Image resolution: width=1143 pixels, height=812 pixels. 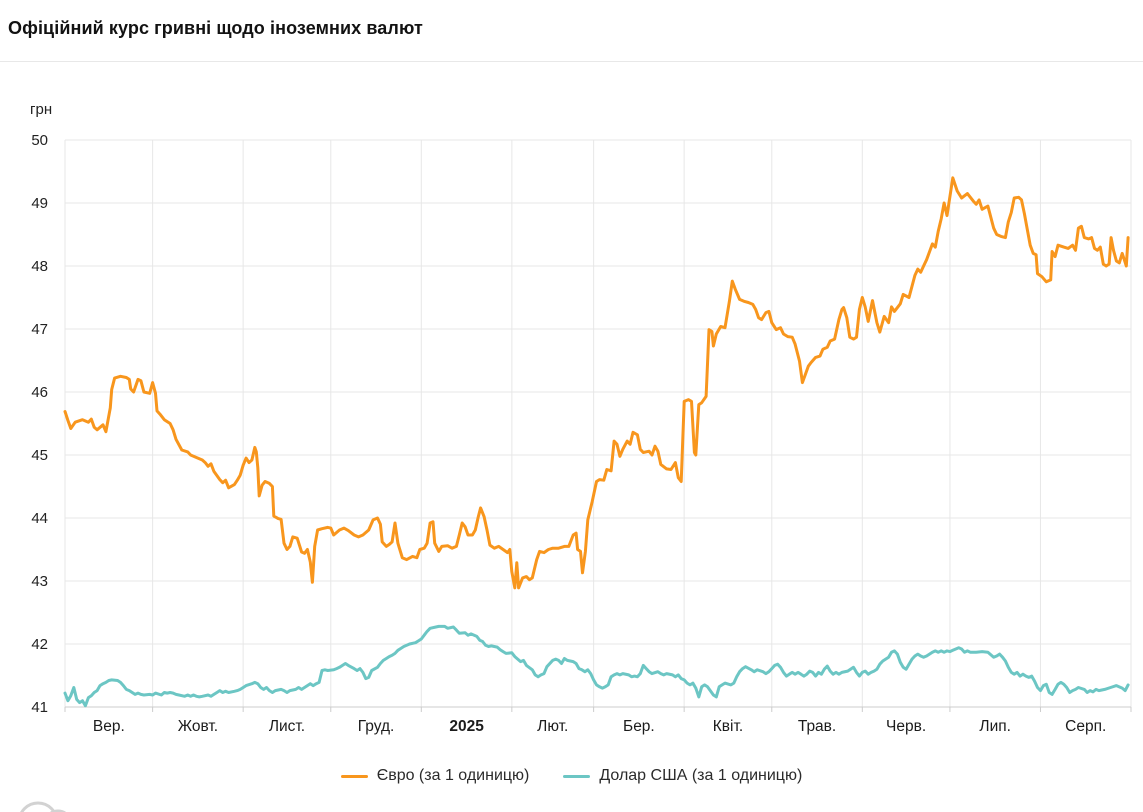 I want to click on y-tick-label: 42, so click(x=39, y=644).